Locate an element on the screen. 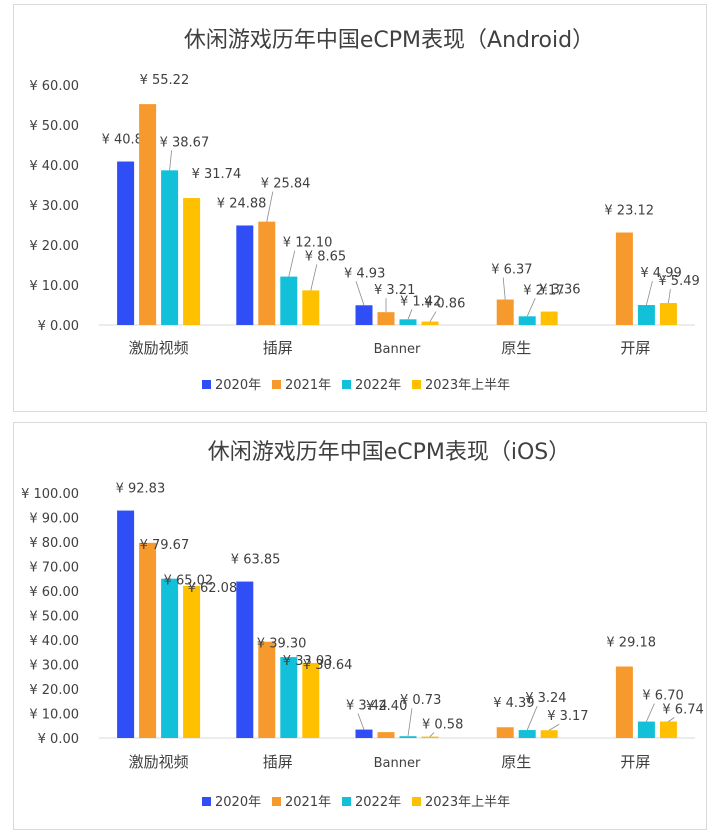 This screenshot has width=723, height=840. x-category-label: 原生 is located at coordinates (516, 762).